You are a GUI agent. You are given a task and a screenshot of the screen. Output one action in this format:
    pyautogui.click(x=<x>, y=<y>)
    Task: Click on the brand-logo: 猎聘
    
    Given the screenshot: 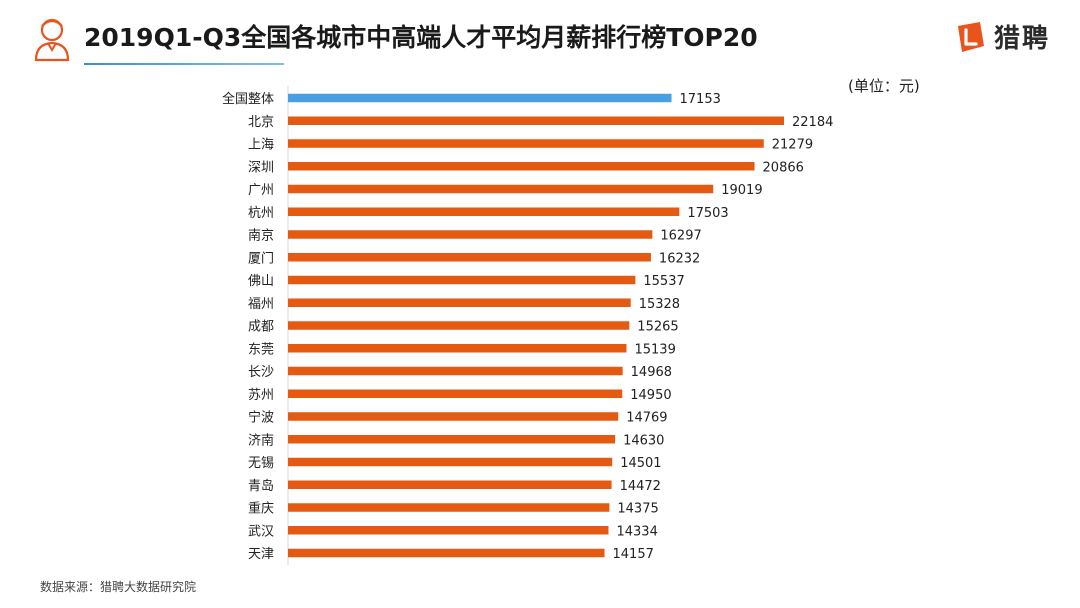 What is the action you would take?
    pyautogui.click(x=1001, y=36)
    